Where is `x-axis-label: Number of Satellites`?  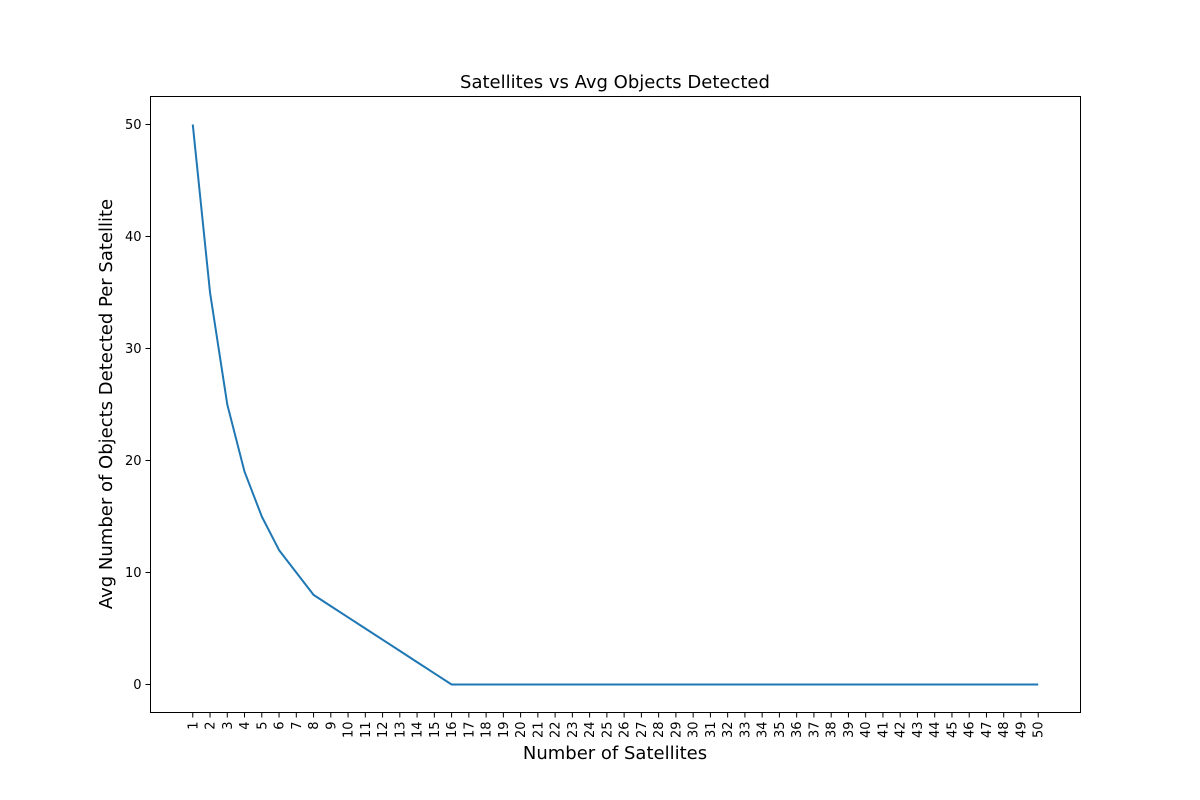 x-axis-label: Number of Satellites is located at coordinates (615, 753).